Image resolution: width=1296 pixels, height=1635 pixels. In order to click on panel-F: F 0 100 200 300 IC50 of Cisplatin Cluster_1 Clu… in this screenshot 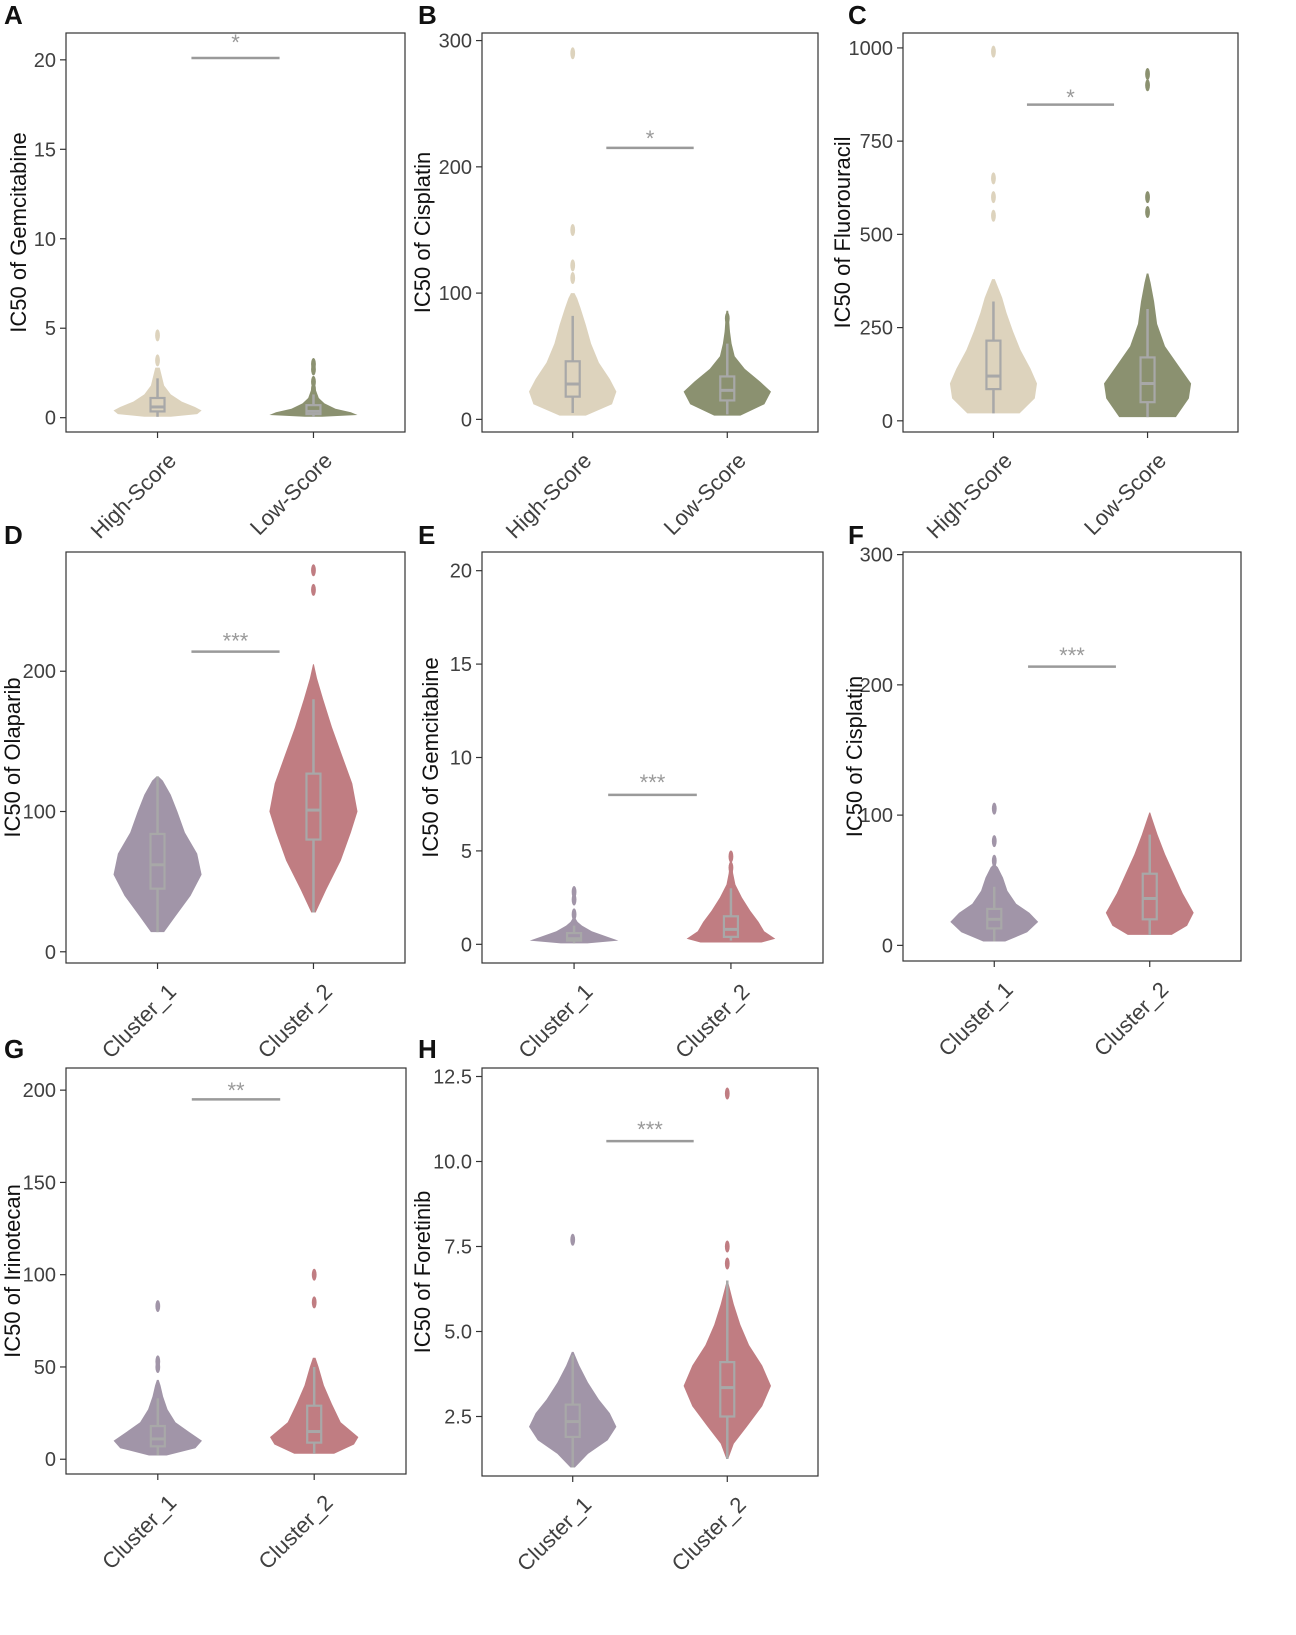, I will do `click(1042, 790)`.